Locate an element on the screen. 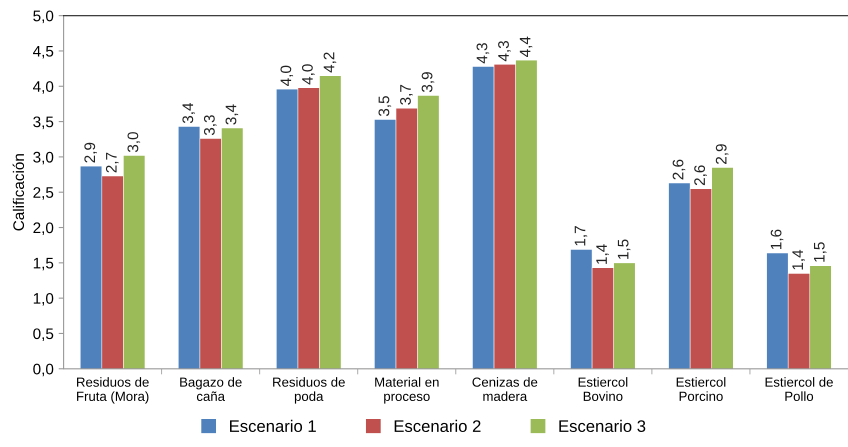  data-label: 1,7 is located at coordinates (581, 236).